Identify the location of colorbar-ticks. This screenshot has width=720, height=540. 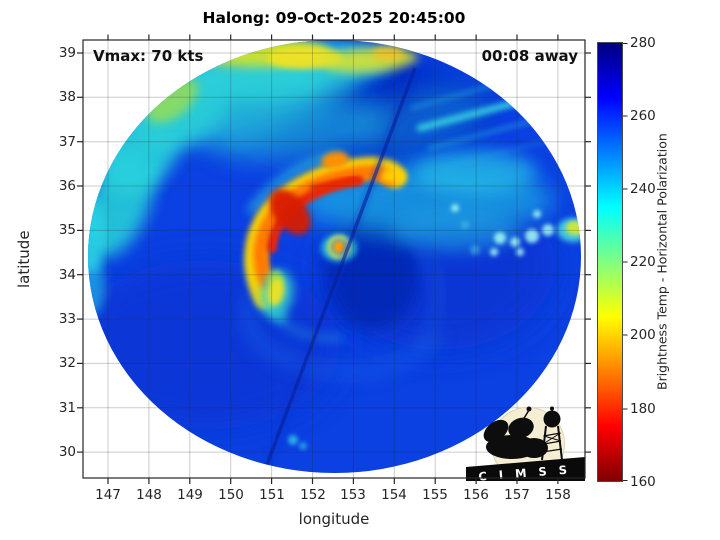
(625, 262).